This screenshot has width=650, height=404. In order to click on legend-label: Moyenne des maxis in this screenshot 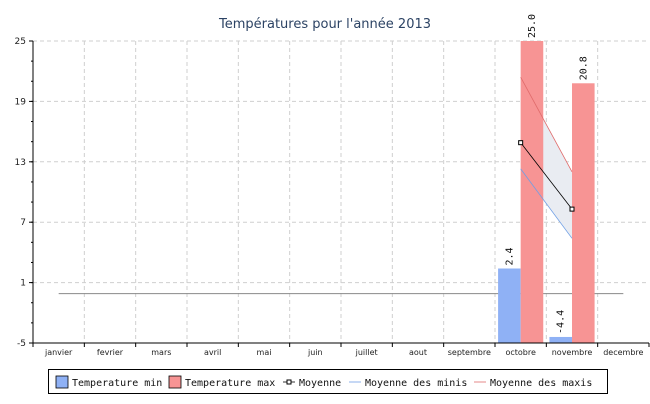, I will do `click(541, 383)`.